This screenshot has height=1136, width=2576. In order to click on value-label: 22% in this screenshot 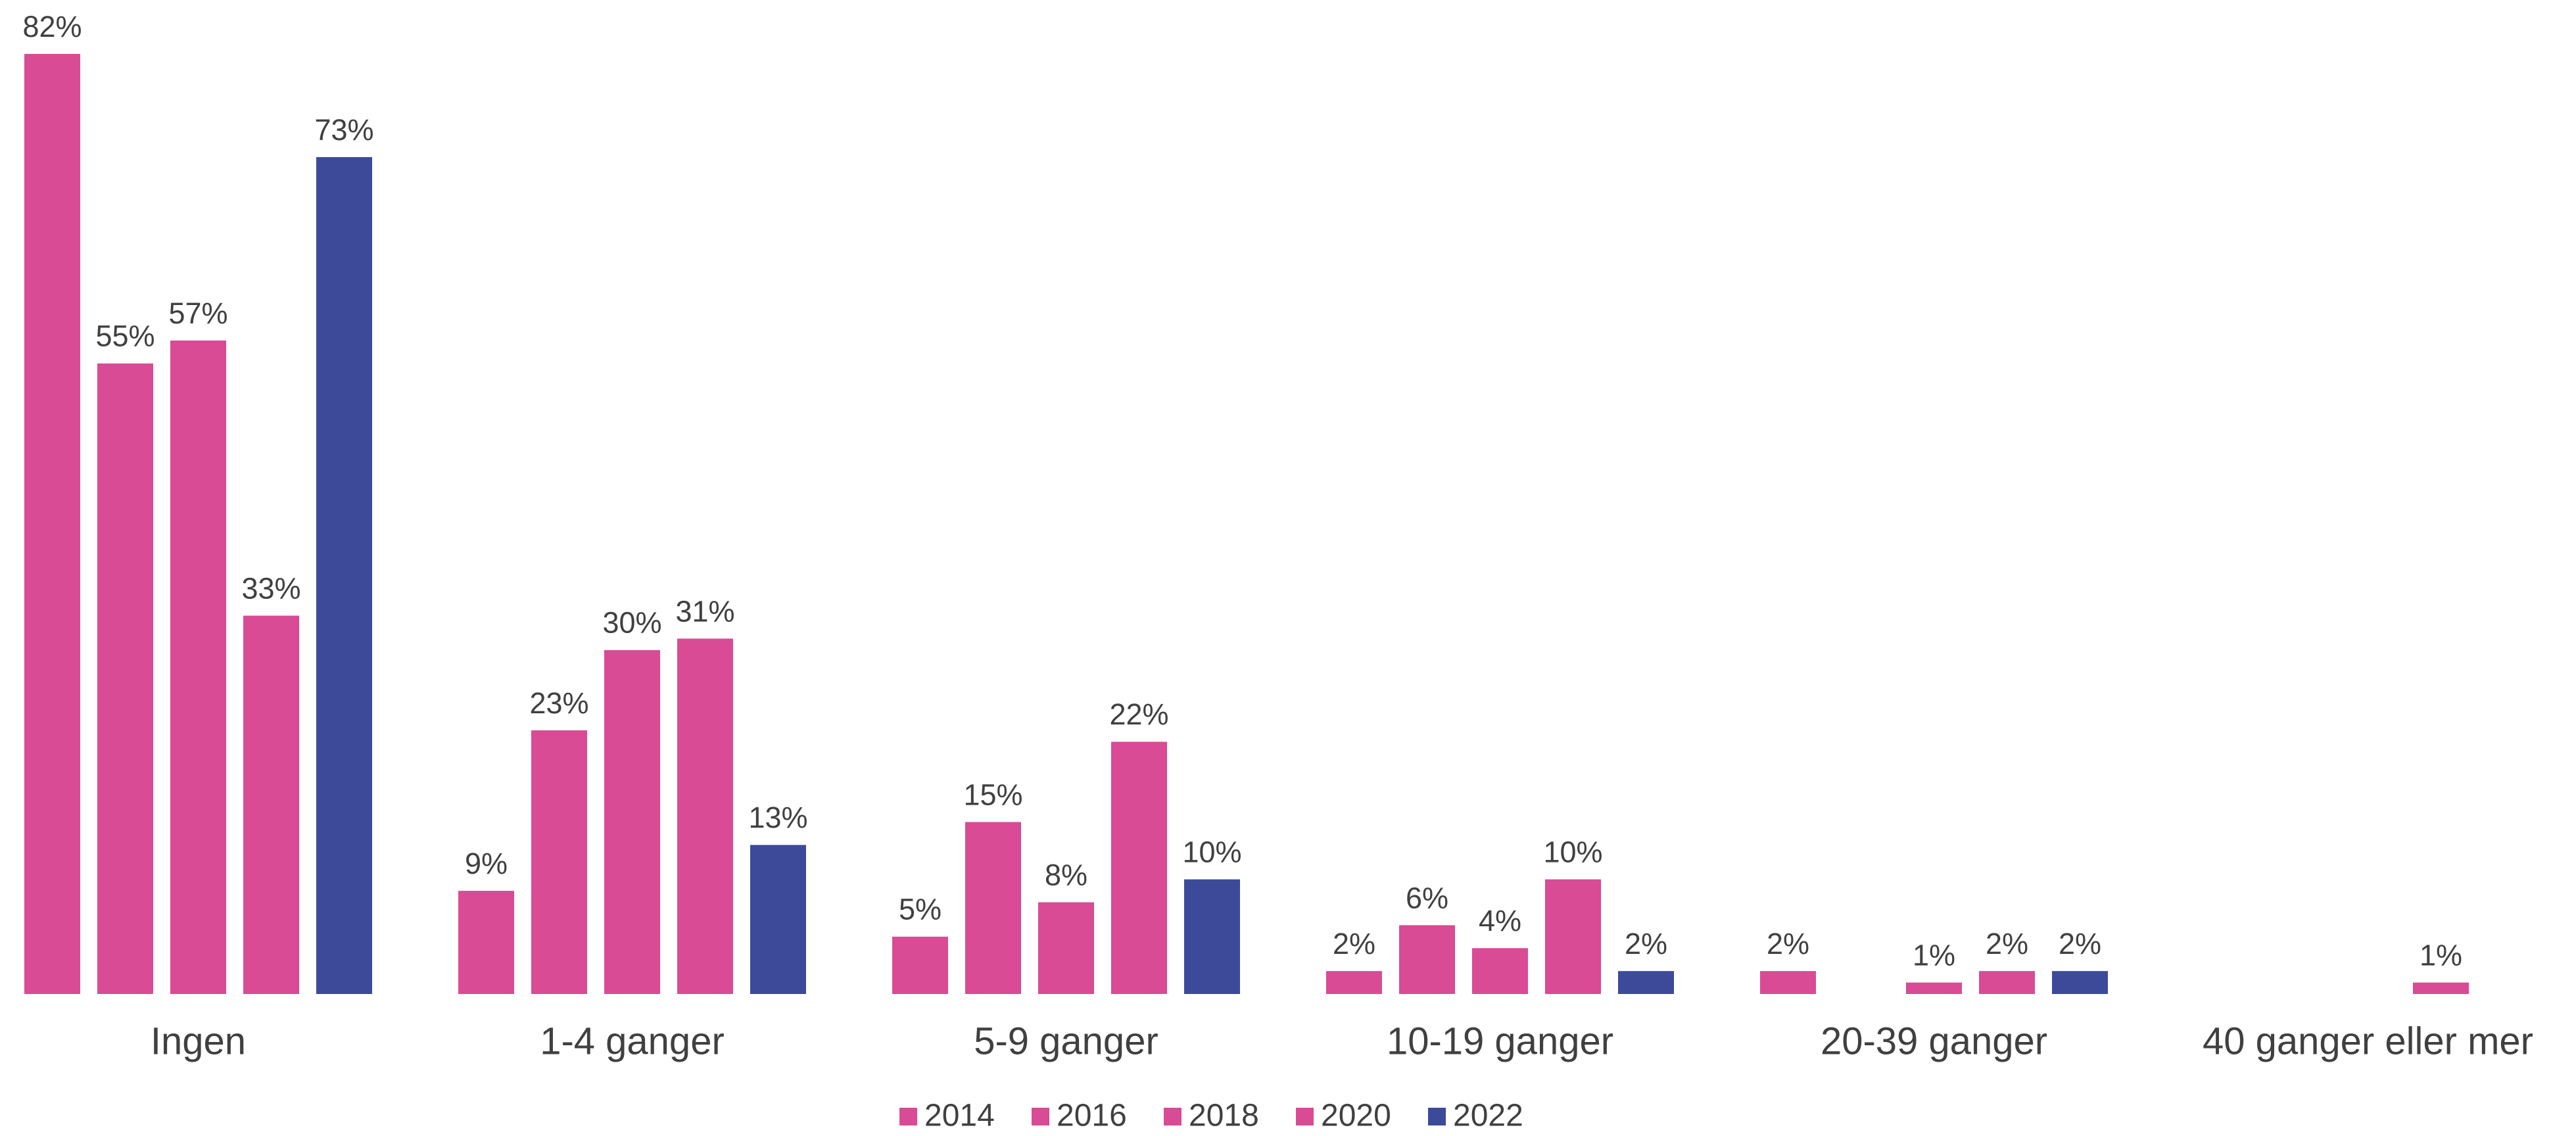, I will do `click(1139, 714)`.